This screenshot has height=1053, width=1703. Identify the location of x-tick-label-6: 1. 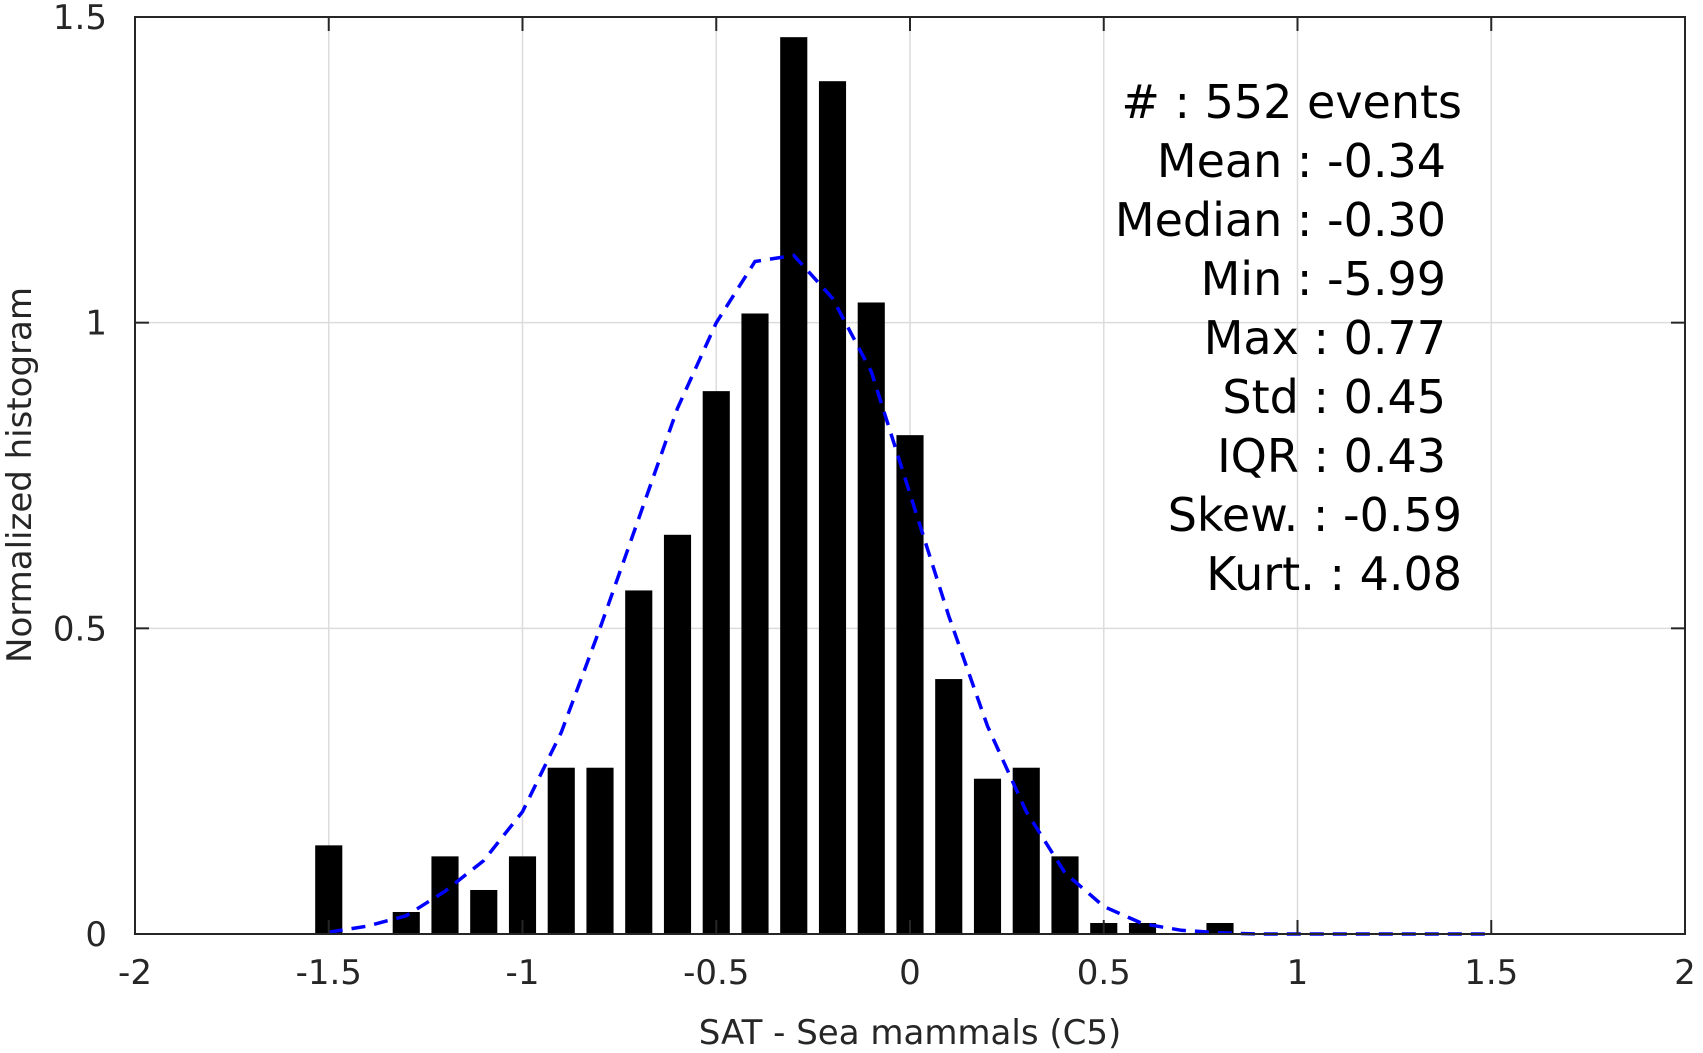
(1298, 973).